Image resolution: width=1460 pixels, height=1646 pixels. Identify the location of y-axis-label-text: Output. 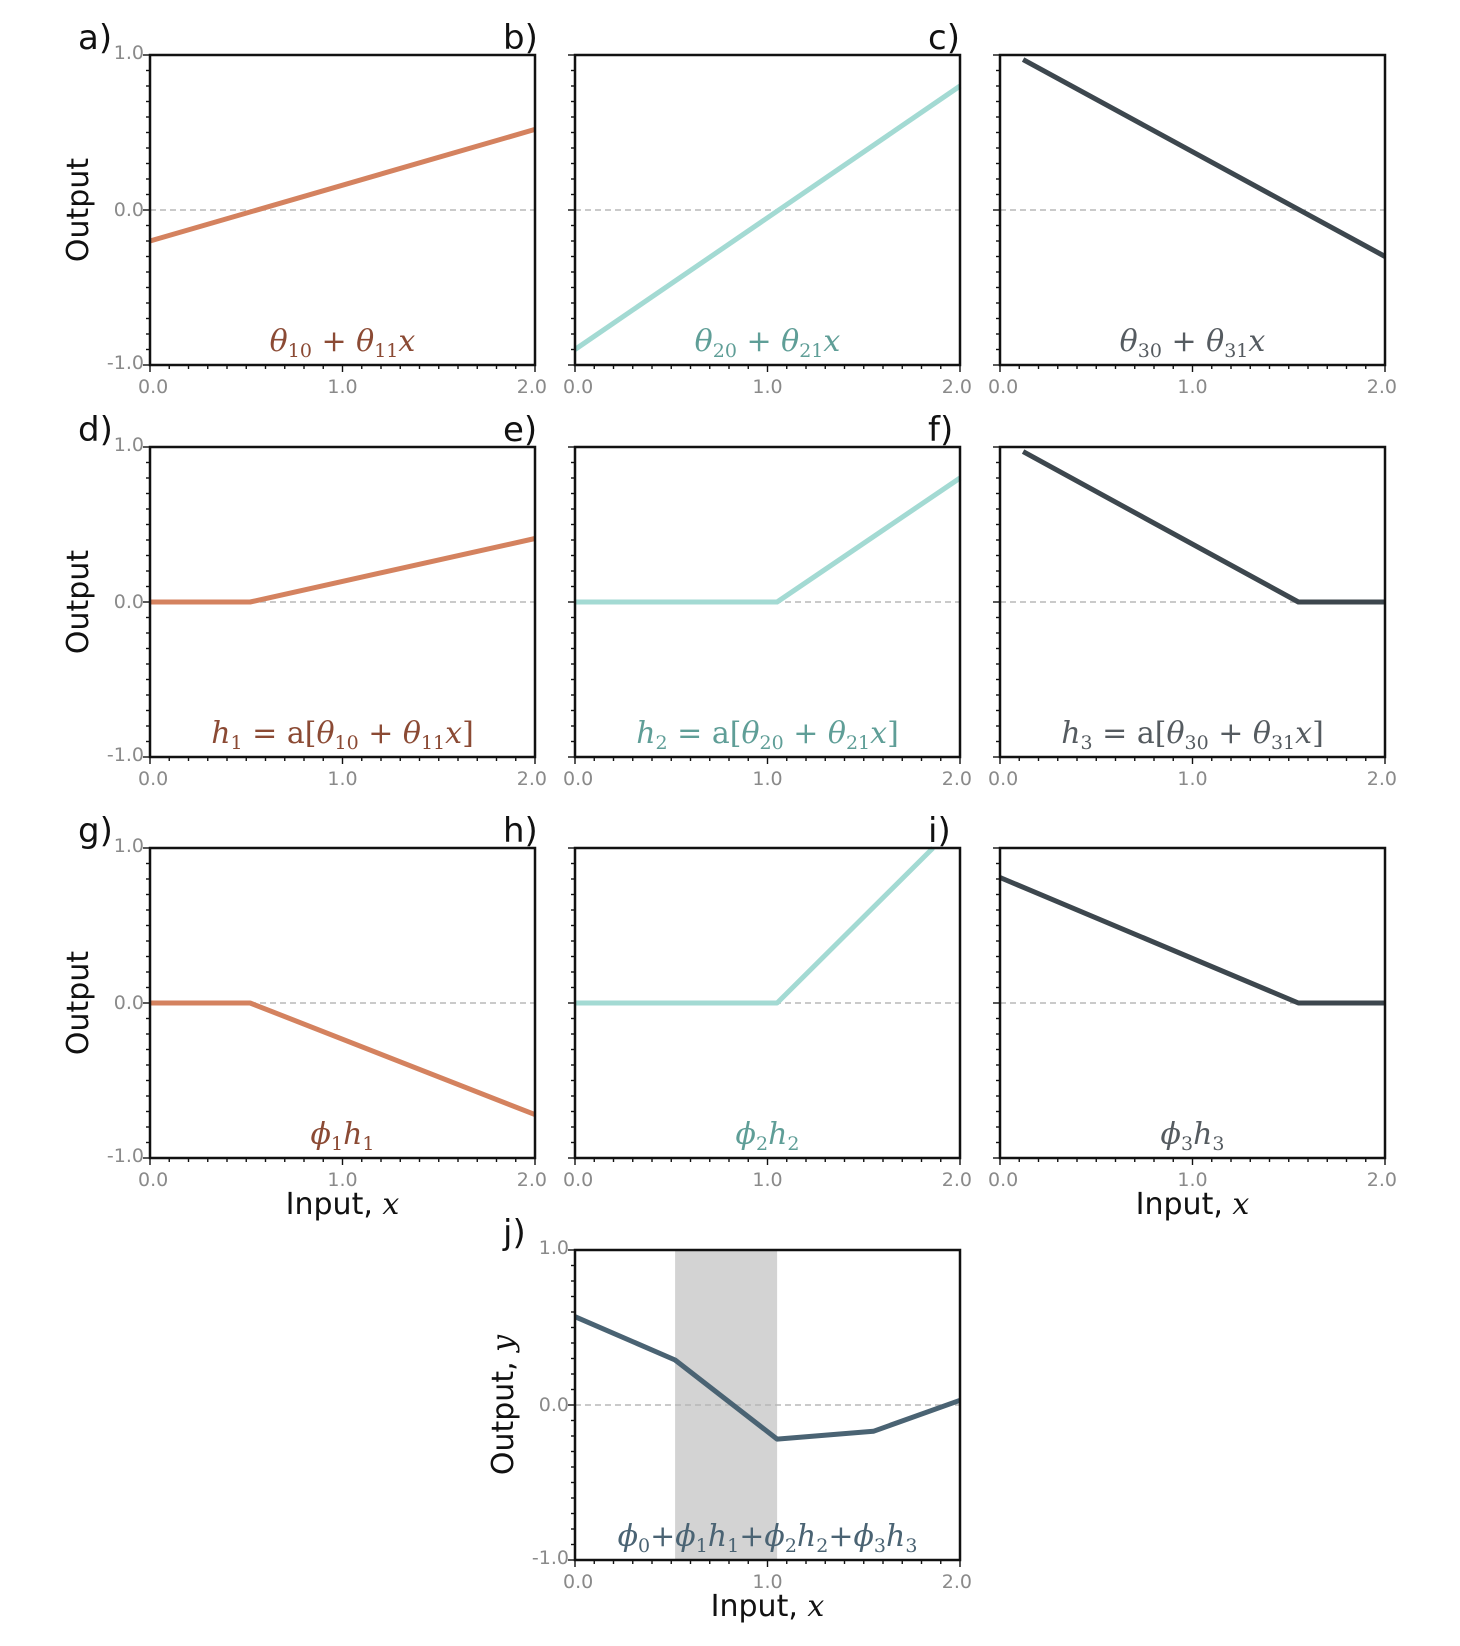
(78, 602).